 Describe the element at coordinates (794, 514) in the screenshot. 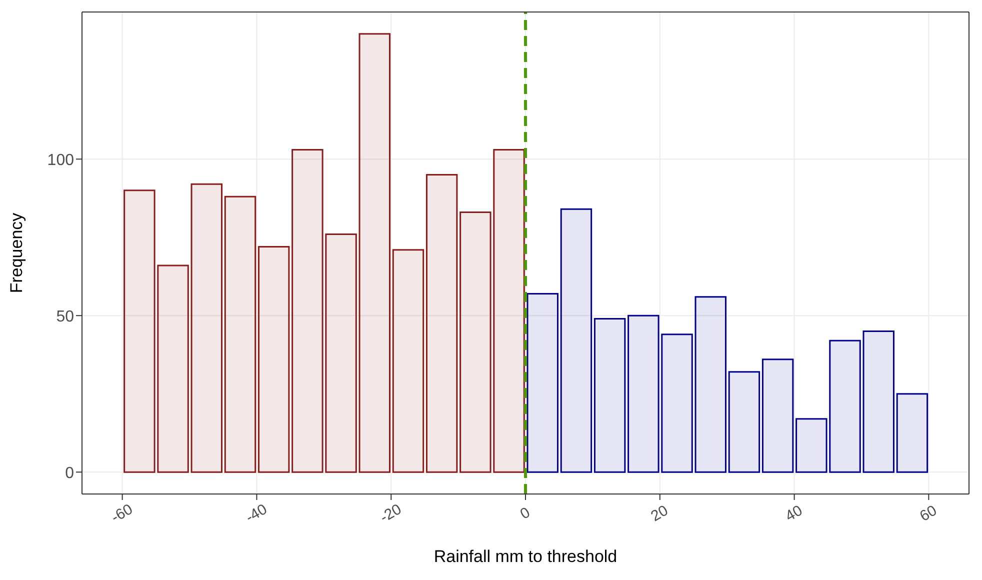

I see `x-tick-label: 40` at that location.